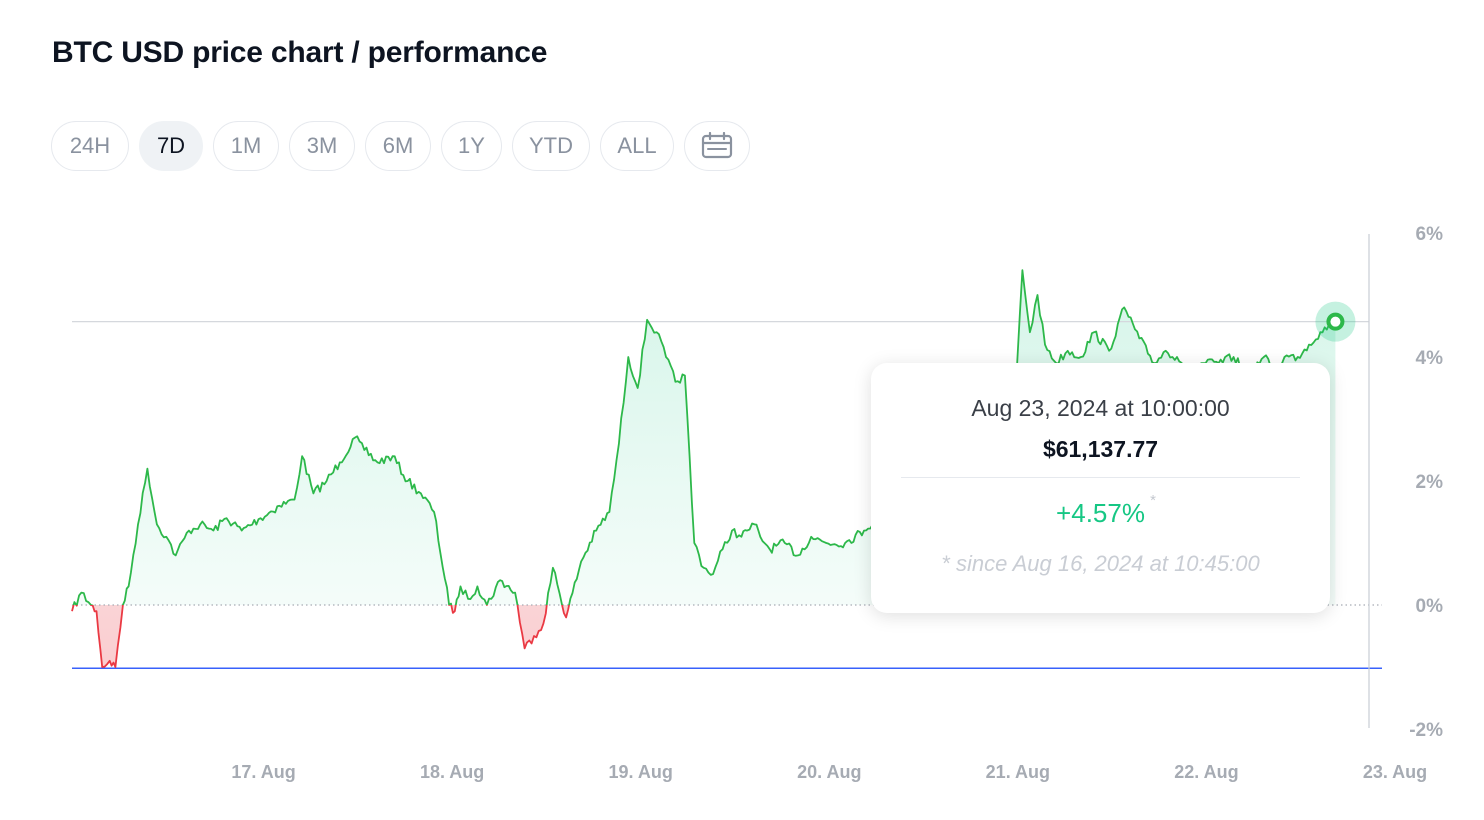 Image resolution: width=1484 pixels, height=820 pixels. I want to click on calendar-button, so click(717, 146).